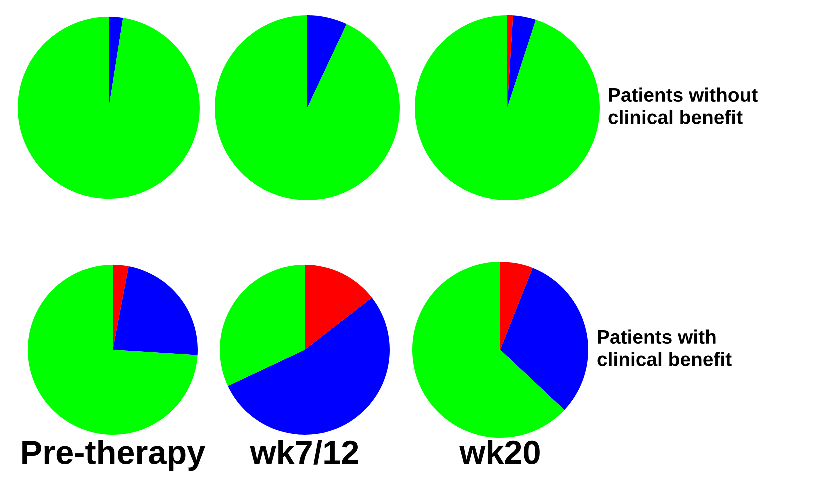  I want to click on text: Patients with clinical benefit, so click(665, 348).